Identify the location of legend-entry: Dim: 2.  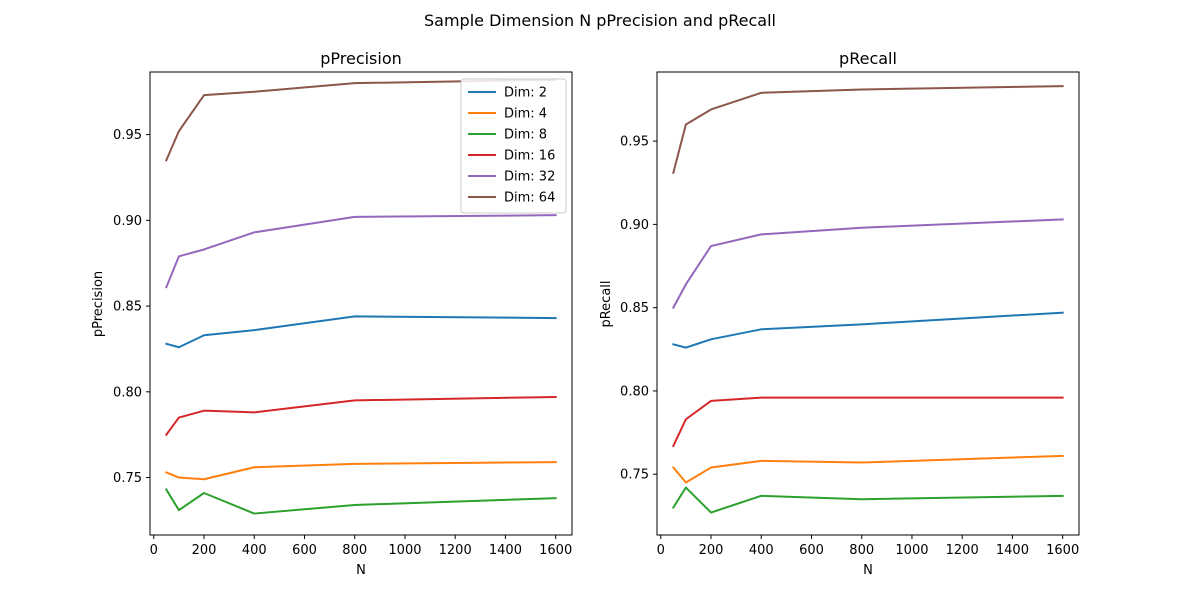
(525, 93).